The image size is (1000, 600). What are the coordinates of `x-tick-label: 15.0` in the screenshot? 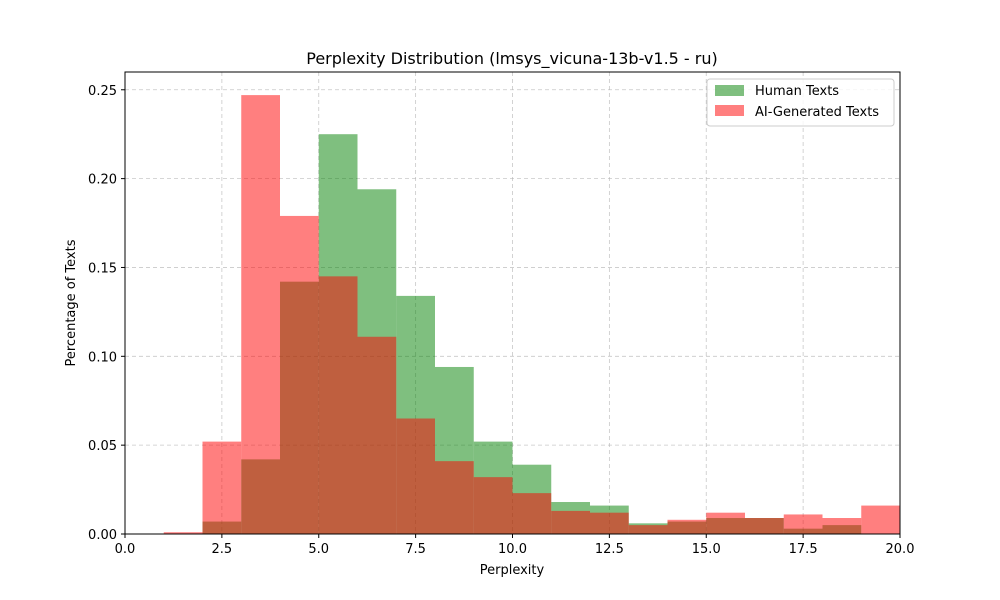 It's located at (706, 549).